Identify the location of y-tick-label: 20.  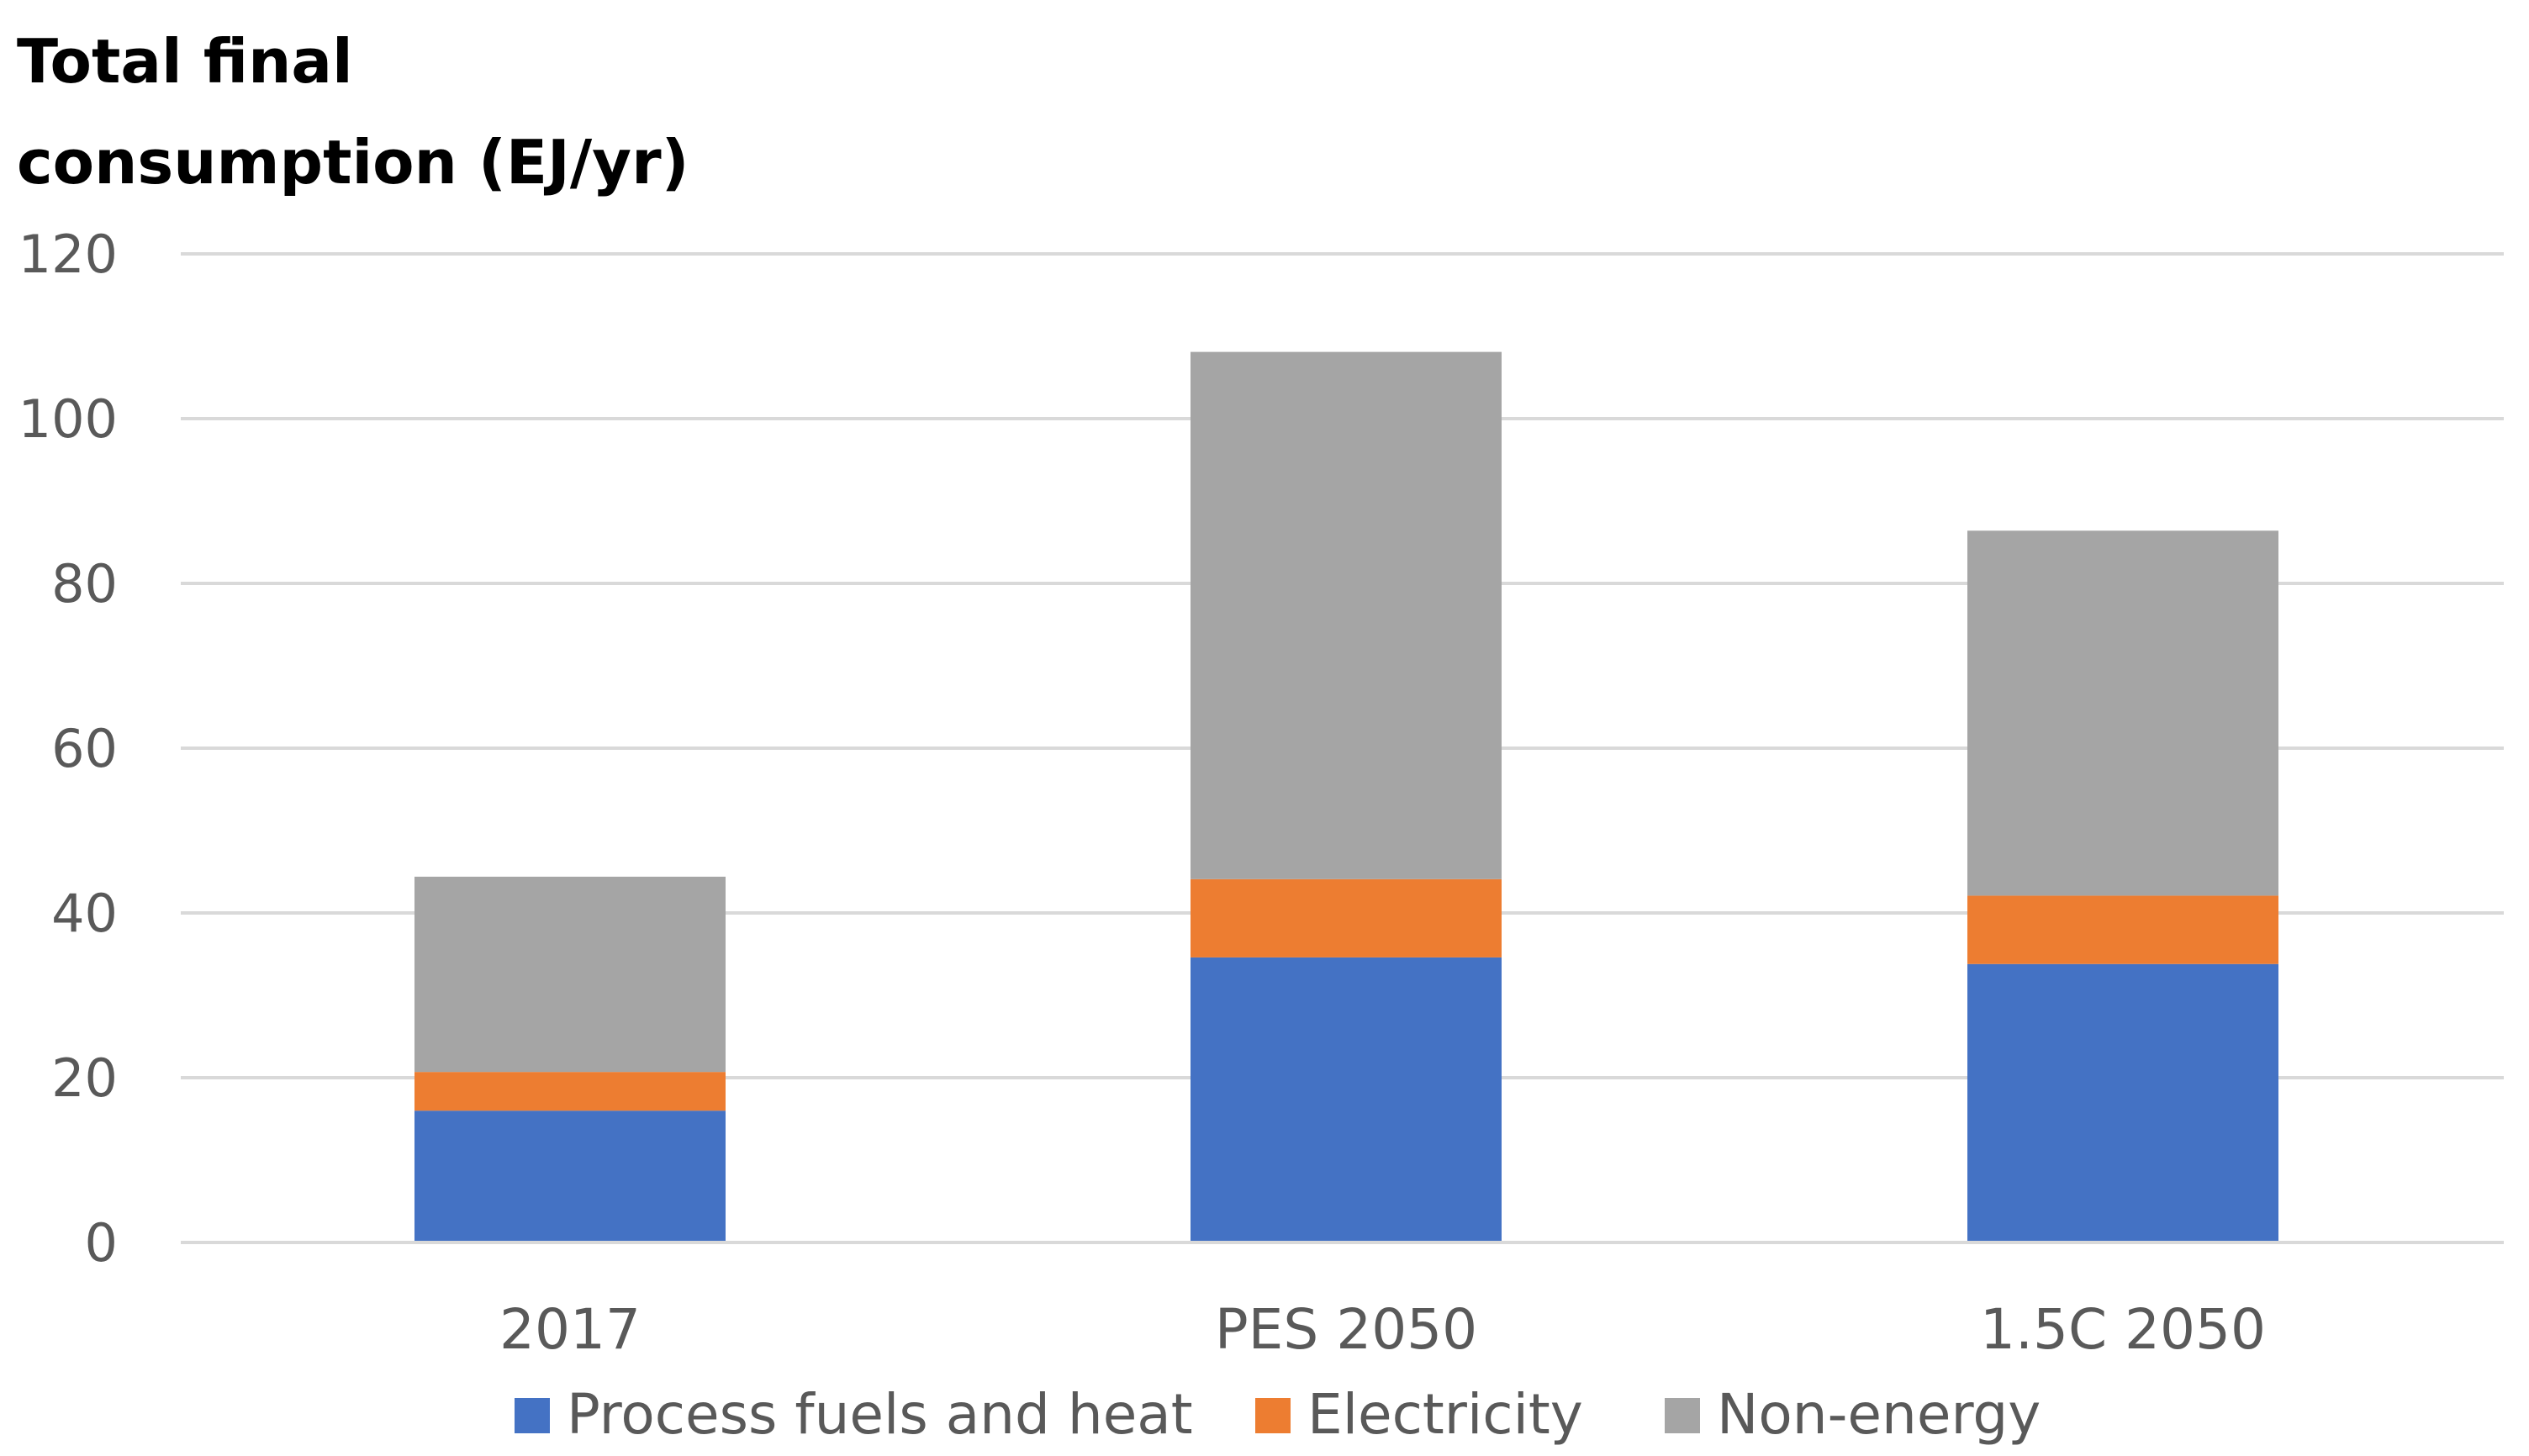
(84, 1078).